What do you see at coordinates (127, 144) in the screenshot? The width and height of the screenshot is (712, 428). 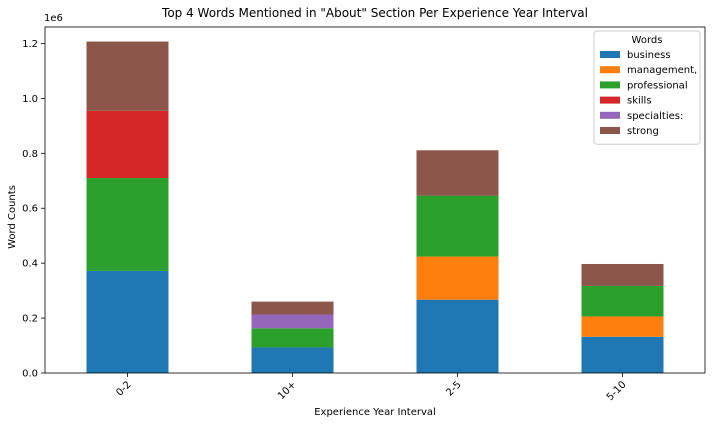 I see `bar-0-2-skills` at bounding box center [127, 144].